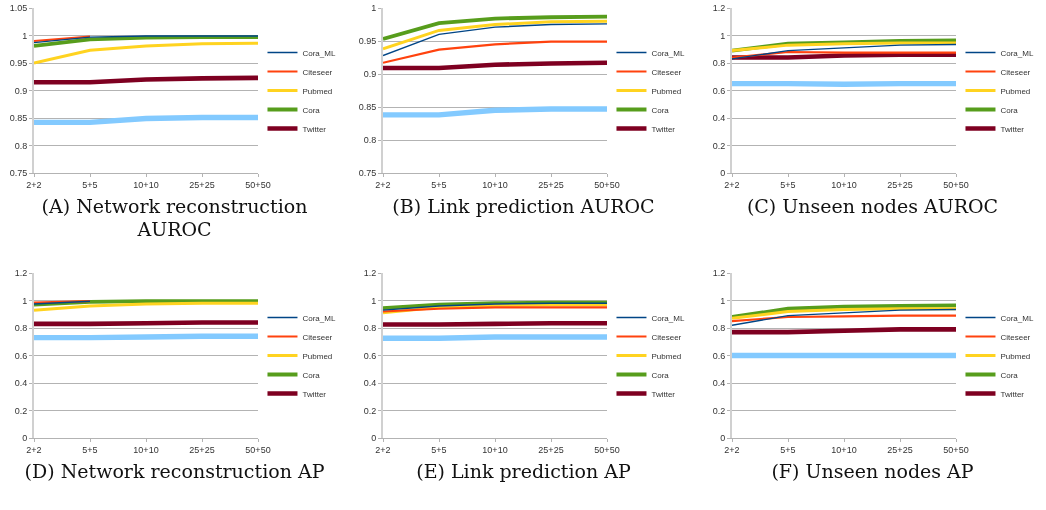 Image resolution: width=1046 pixels, height=510 pixels. What do you see at coordinates (523, 471) in the screenshot?
I see `text: (E) Link prediction AP` at bounding box center [523, 471].